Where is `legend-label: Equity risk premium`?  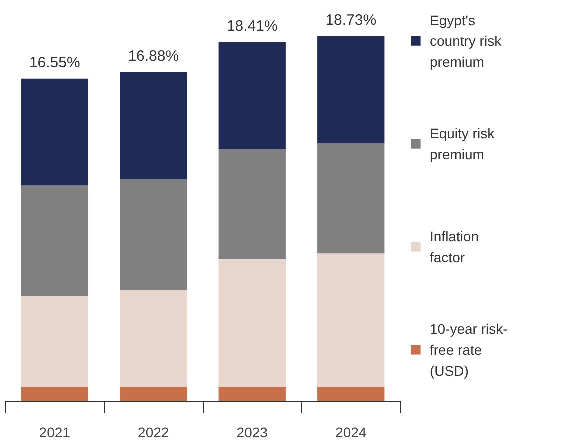 legend-label: Equity risk premium is located at coordinates (463, 144).